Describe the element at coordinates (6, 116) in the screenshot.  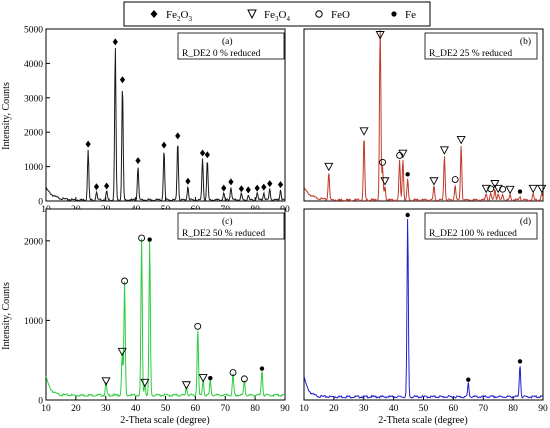
I see `y-axis-label-top: Intensity, Counts` at that location.